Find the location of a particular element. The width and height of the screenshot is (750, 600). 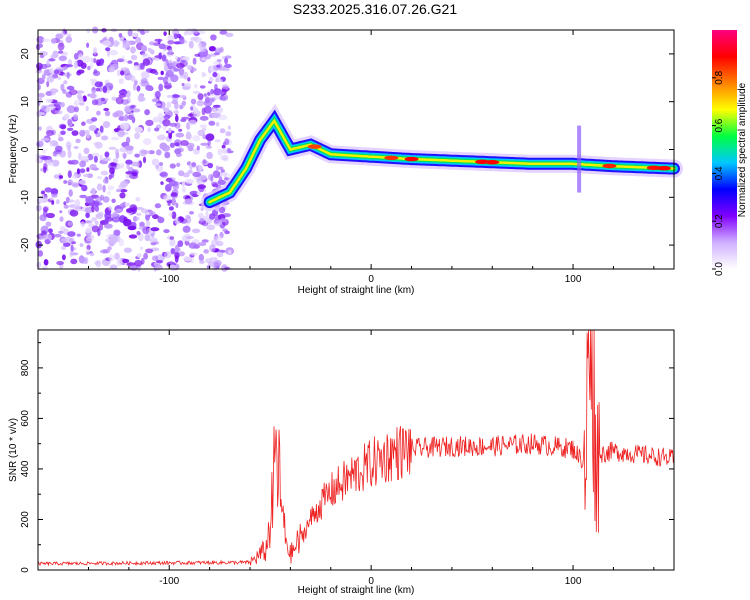

y-tick-label: 0 is located at coordinates (25, 570).